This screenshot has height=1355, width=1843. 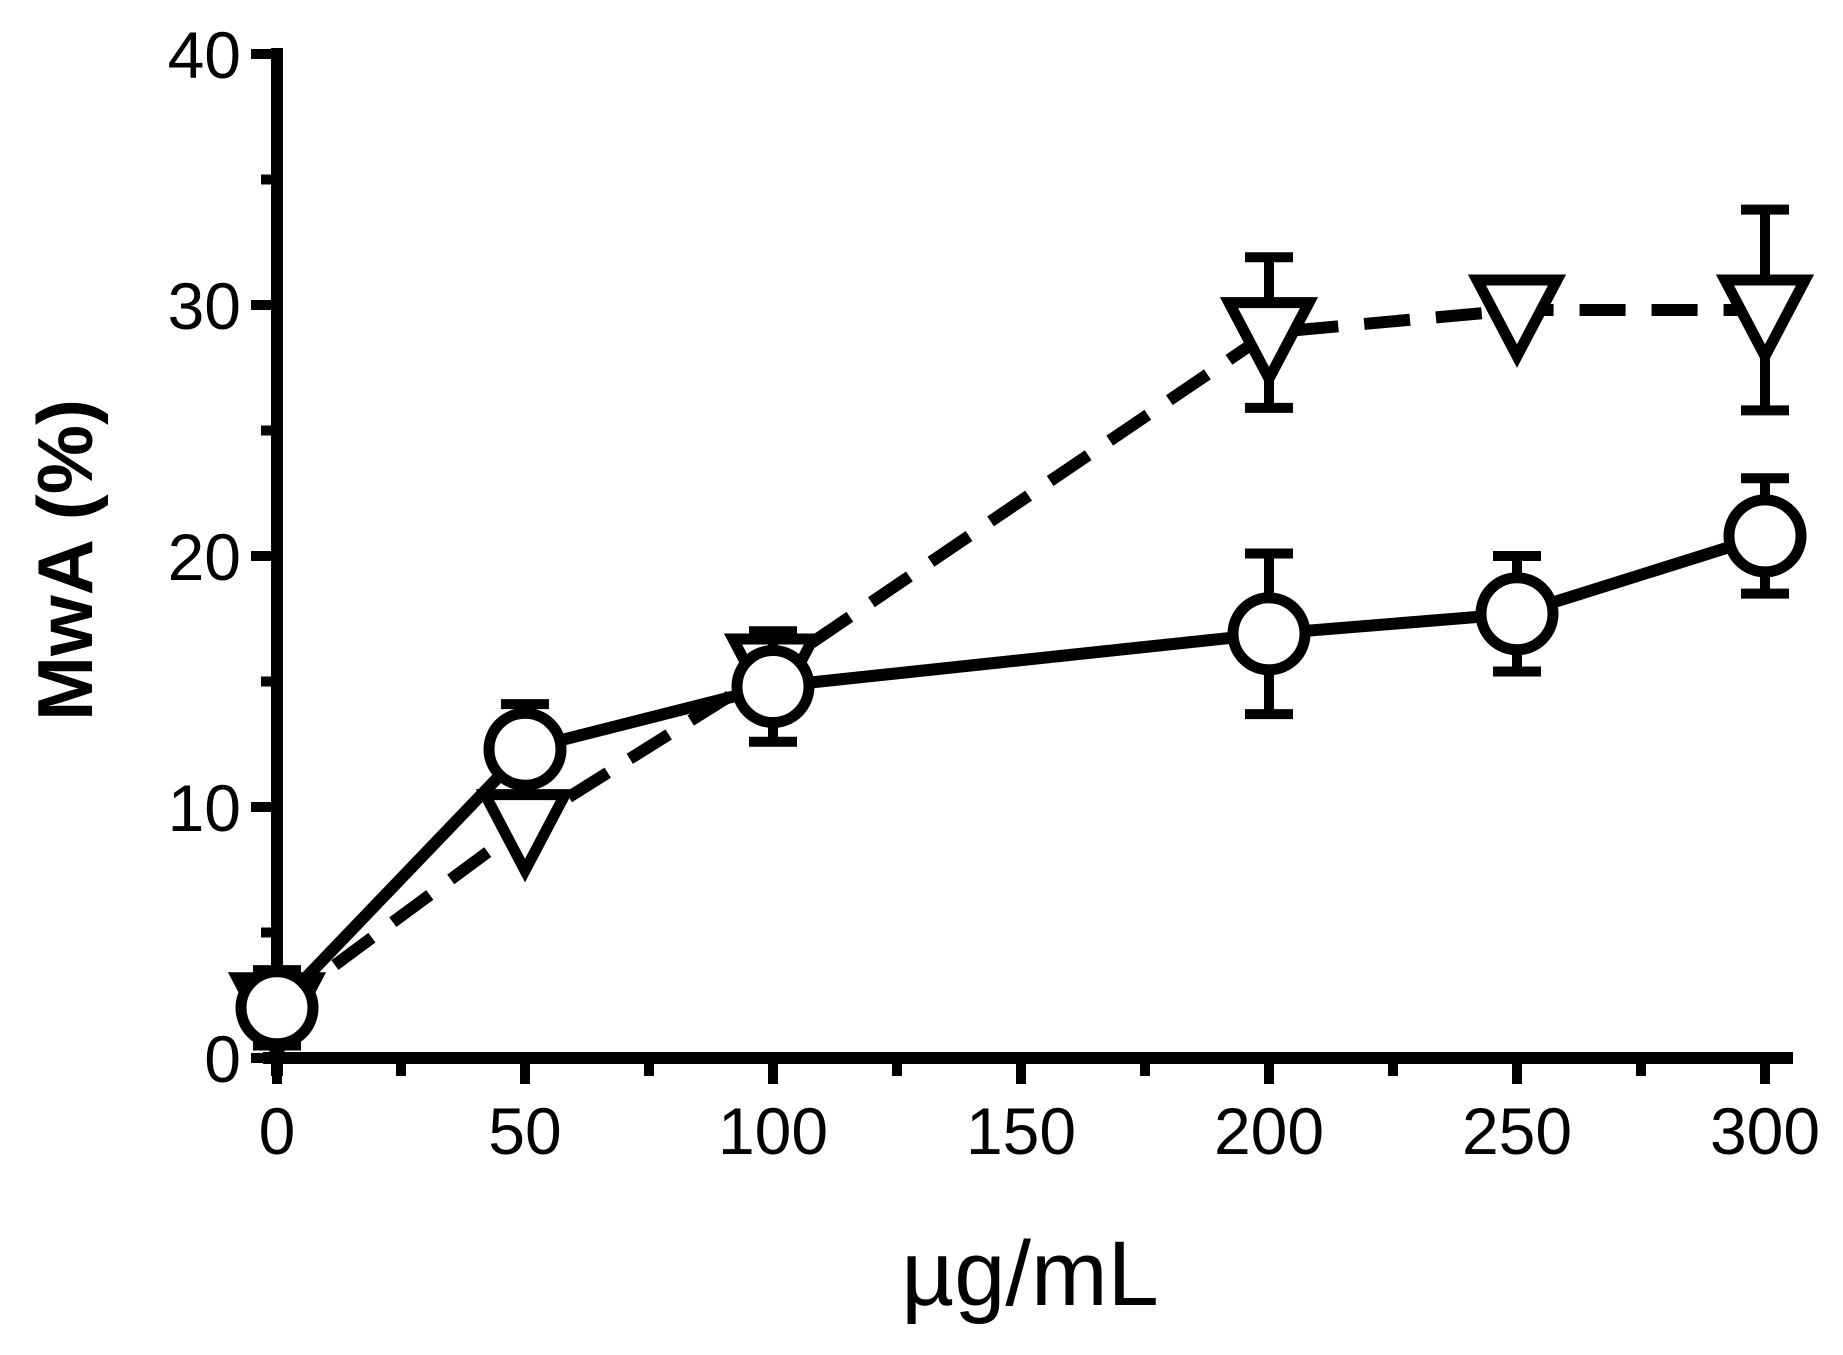 What do you see at coordinates (1269, 1131) in the screenshot?
I see `x-tick-label: 200` at bounding box center [1269, 1131].